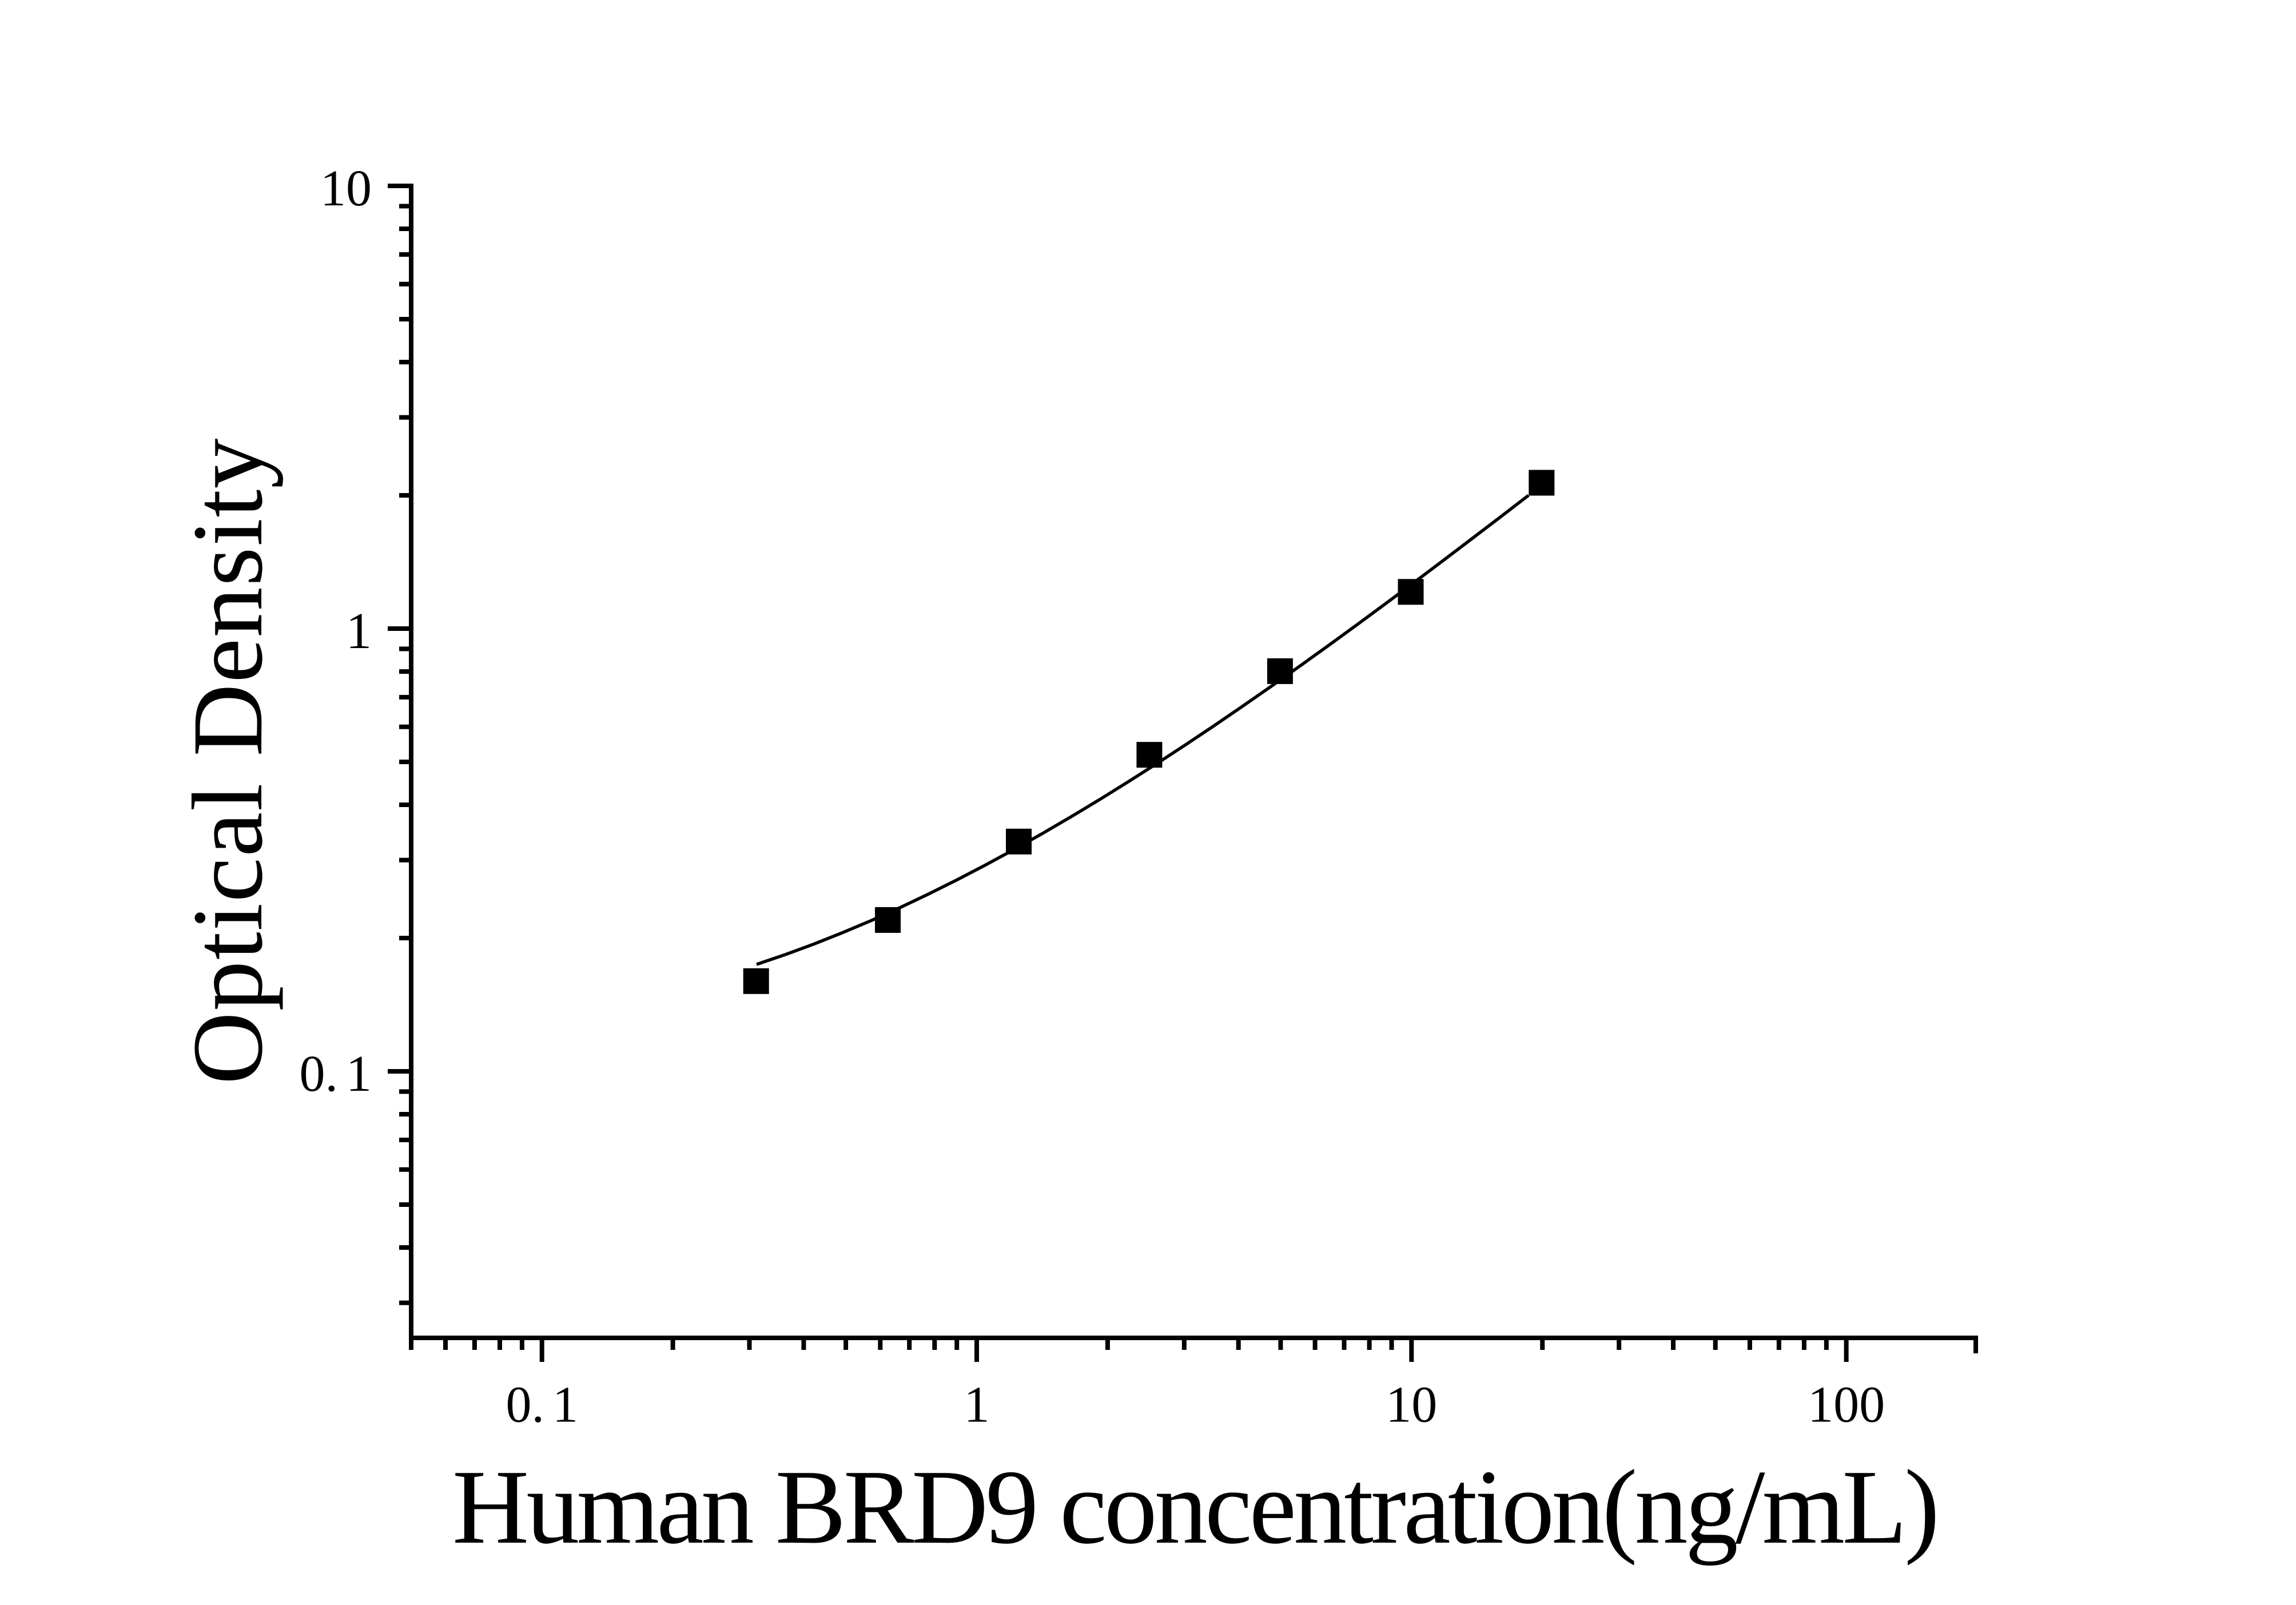 The width and height of the screenshot is (2296, 1605). I want to click on svg-text:Human BRD9 concentration(ng/mL: Human BRD9 concentration(ng/mL), so click(1195, 1507).